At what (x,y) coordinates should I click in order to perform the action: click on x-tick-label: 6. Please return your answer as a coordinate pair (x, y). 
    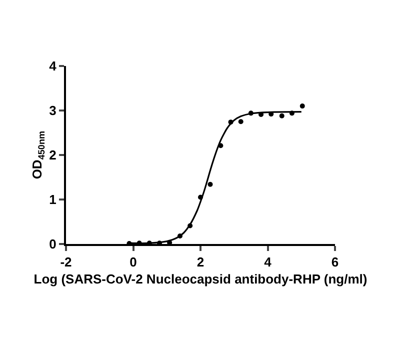
    Looking at the image, I should click on (335, 262).